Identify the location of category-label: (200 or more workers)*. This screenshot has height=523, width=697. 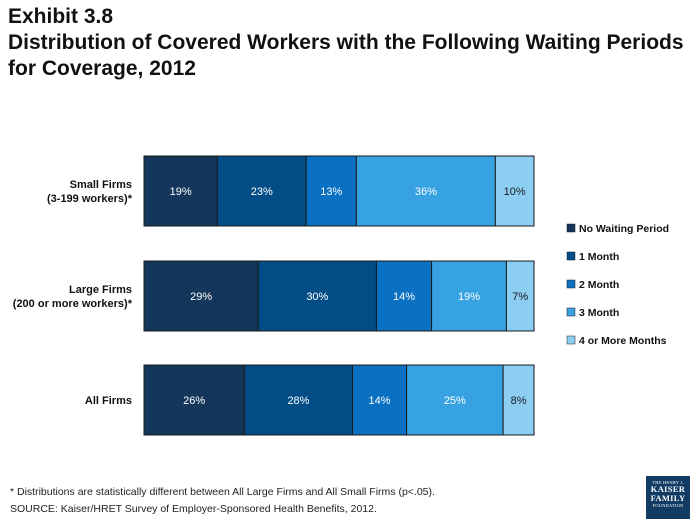
(73, 304).